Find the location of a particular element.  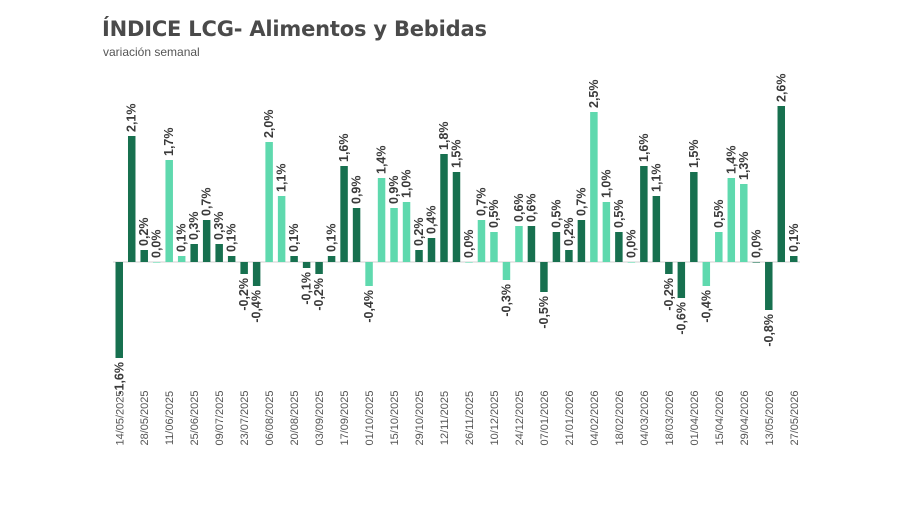

x-tick-label: 04/02/2026 is located at coordinates (595, 417).